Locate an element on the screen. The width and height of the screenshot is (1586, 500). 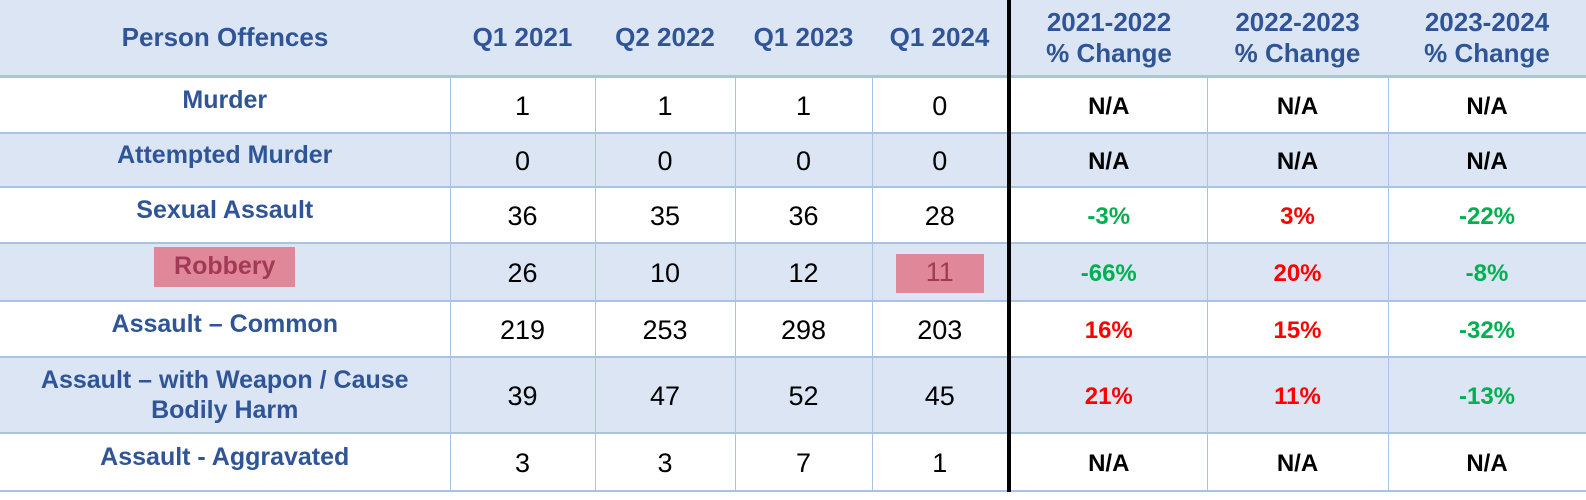
header-change-2021-2022-unit: % Change is located at coordinates (1109, 52).